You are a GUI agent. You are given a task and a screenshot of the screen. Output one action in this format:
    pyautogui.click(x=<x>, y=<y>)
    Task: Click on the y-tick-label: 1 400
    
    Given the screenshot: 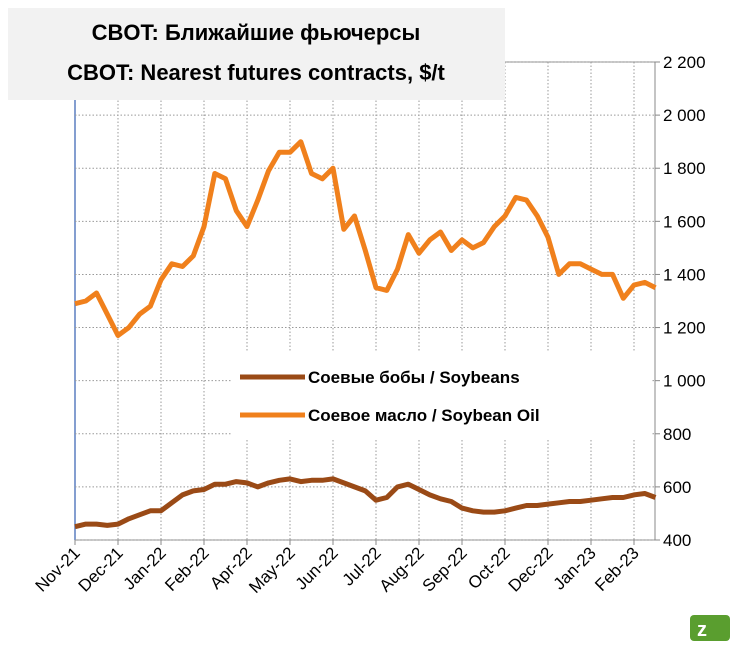 What is the action you would take?
    pyautogui.click(x=684, y=274)
    